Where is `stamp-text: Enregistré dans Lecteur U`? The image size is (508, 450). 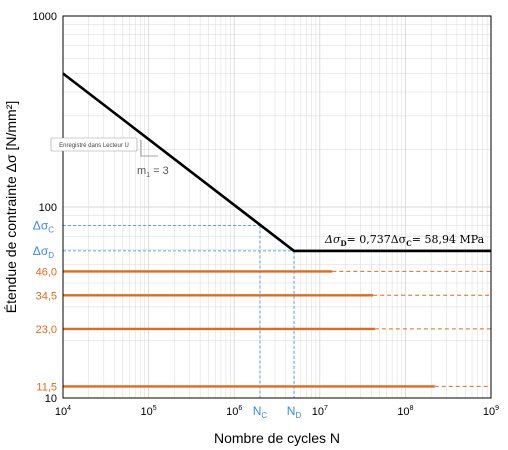 stamp-text: Enregistré dans Lecteur U is located at coordinates (94, 146).